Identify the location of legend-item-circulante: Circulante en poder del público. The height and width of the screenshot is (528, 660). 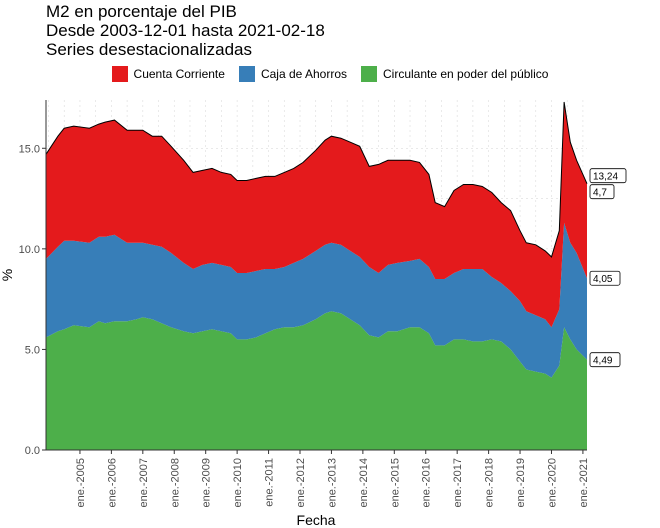
(454, 74).